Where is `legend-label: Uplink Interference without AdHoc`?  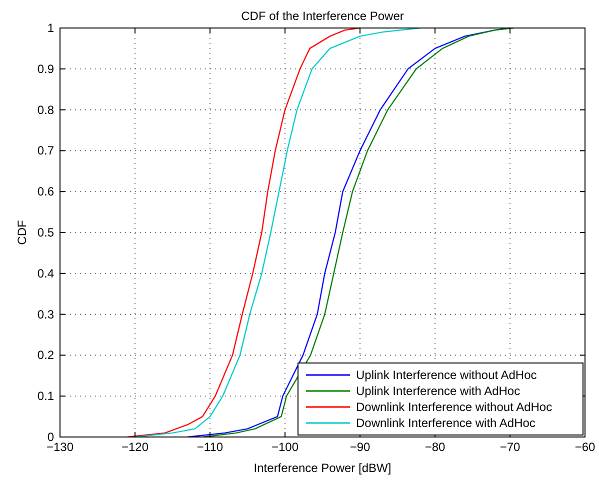 legend-label: Uplink Interference without AdHoc is located at coordinates (446, 375).